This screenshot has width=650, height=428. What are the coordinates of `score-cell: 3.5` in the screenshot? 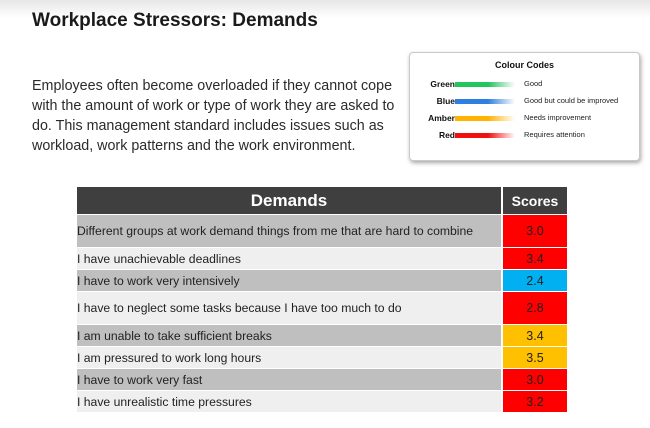 It's located at (535, 357).